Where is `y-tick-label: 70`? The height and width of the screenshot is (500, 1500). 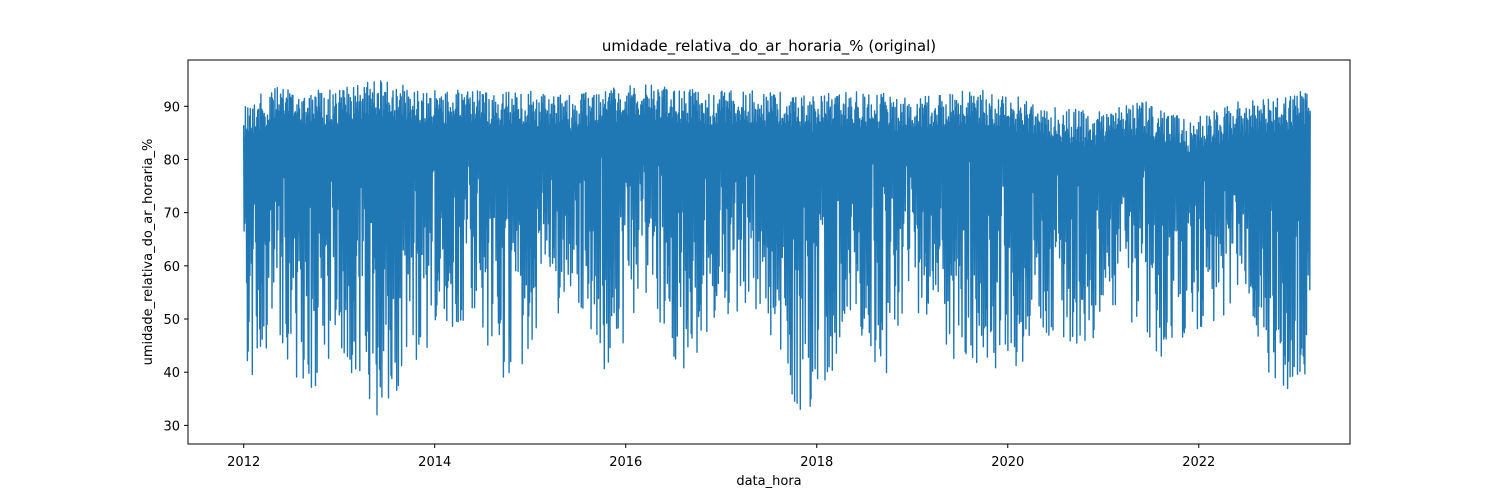
y-tick-label: 70 is located at coordinates (171, 214).